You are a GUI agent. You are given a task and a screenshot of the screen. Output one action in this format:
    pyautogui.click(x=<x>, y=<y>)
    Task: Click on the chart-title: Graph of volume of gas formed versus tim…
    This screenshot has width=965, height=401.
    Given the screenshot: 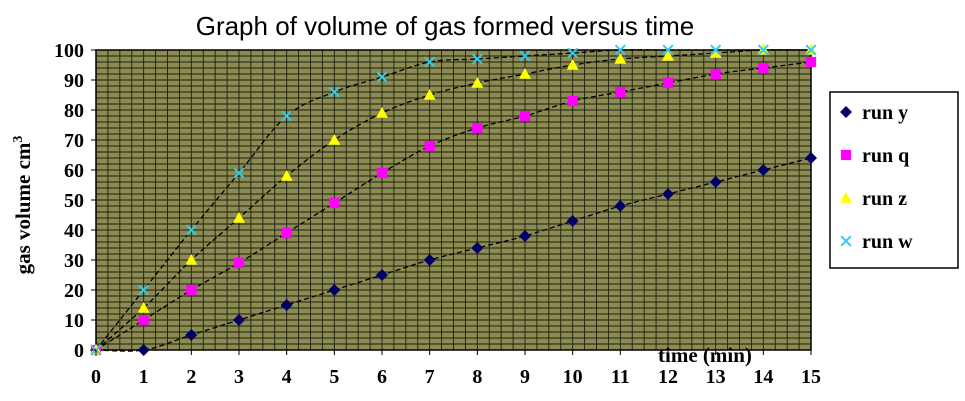 What is the action you would take?
    pyautogui.click(x=445, y=26)
    